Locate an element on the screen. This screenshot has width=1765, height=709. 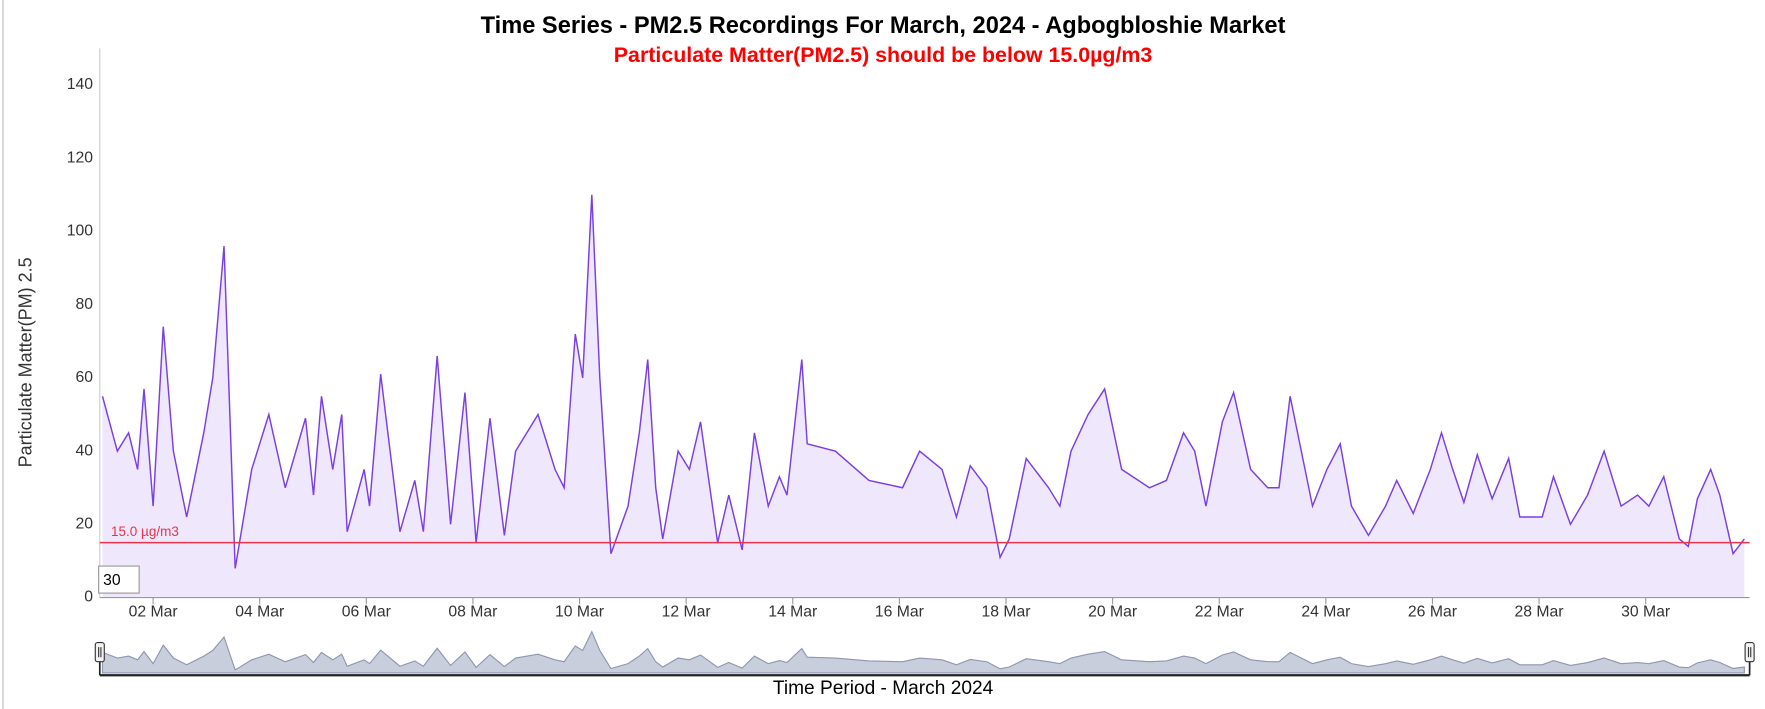
y-tick-label: 60 is located at coordinates (85, 377).